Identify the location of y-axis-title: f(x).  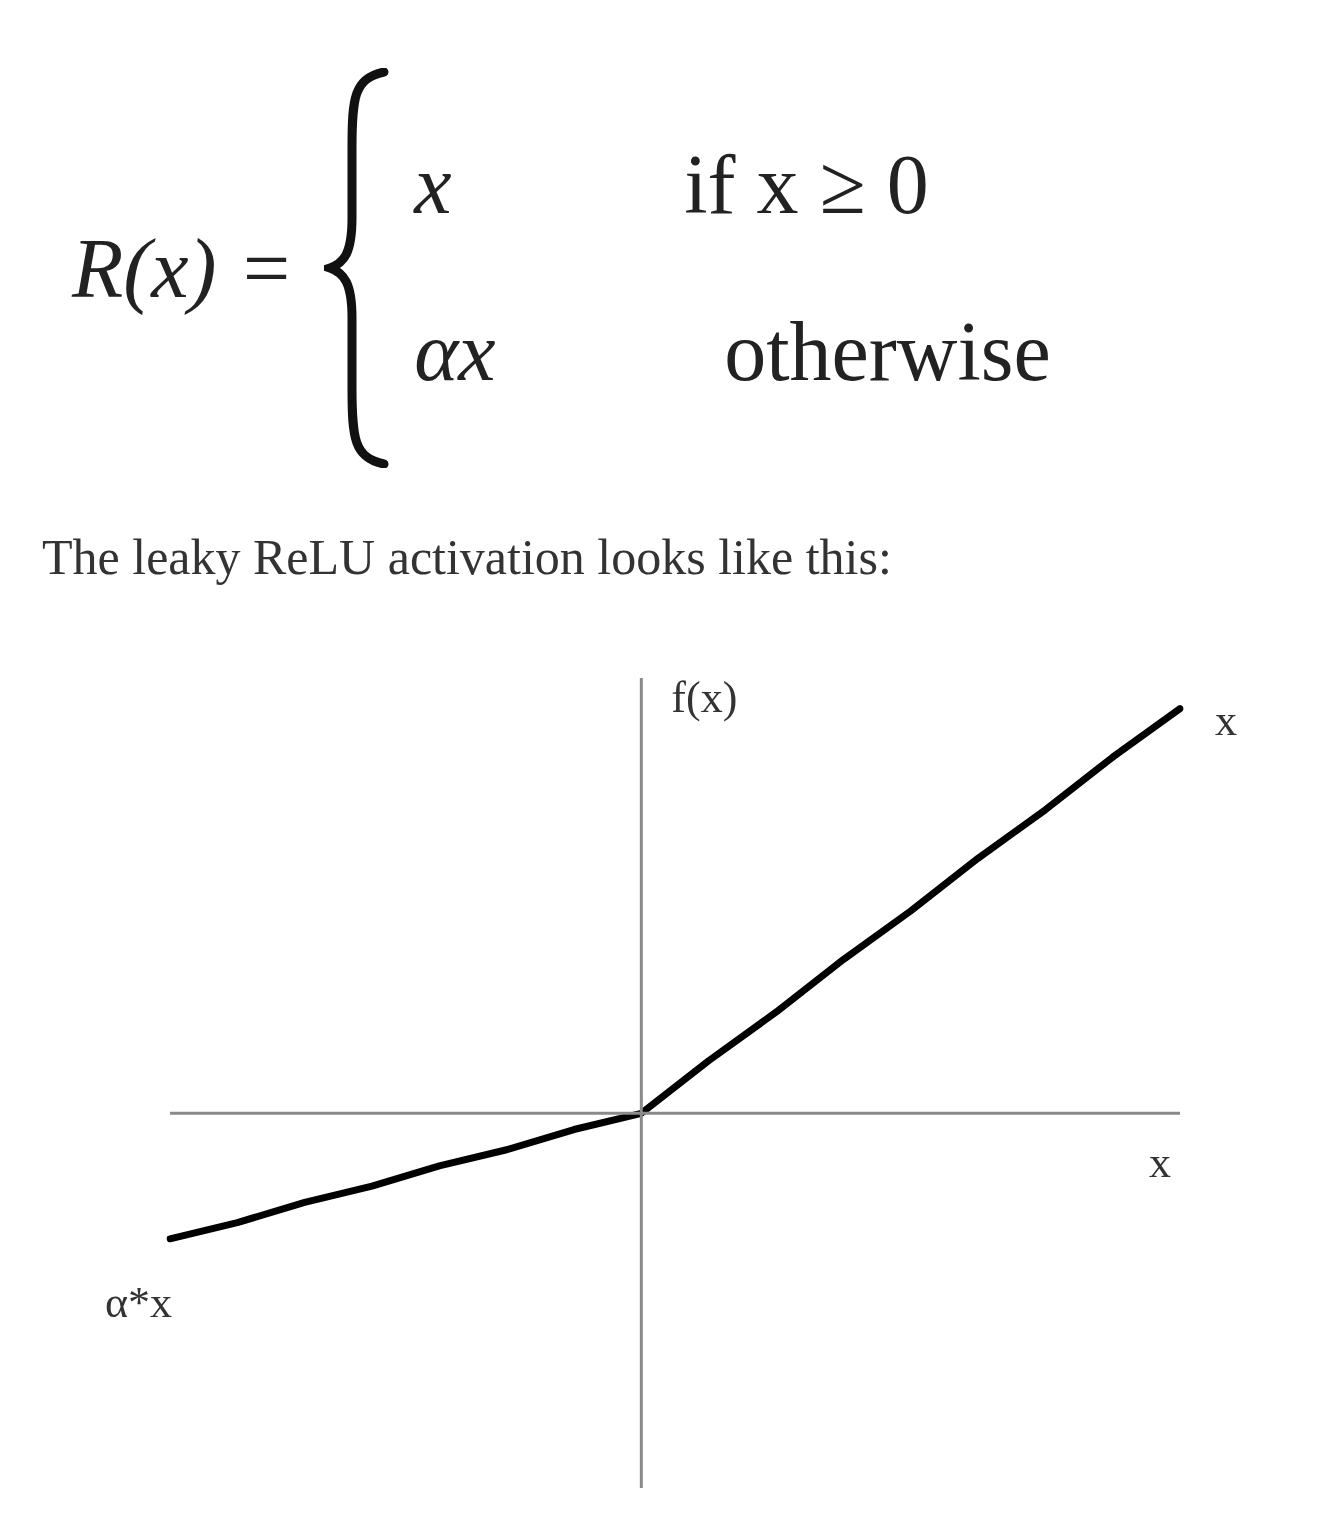
(704, 697).